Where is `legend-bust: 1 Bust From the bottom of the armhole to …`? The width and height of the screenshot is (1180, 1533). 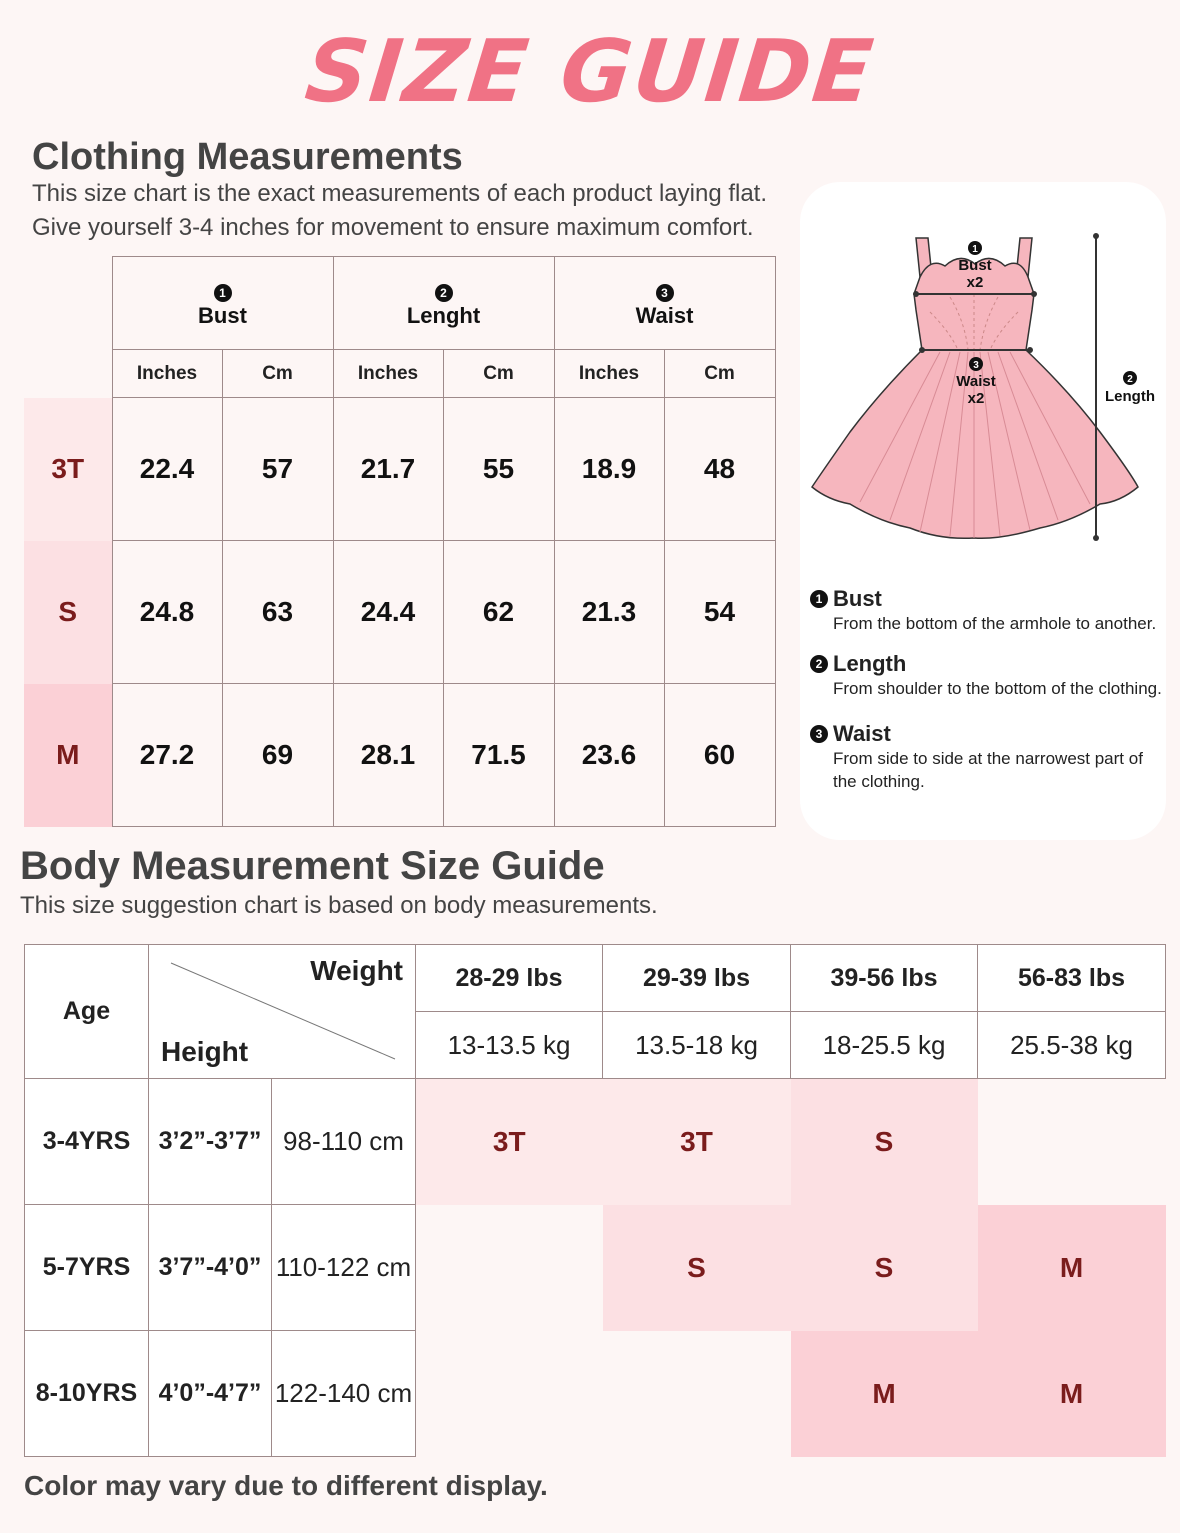
legend-bust: 1 Bust From the bottom of the armhole to … is located at coordinates (990, 610).